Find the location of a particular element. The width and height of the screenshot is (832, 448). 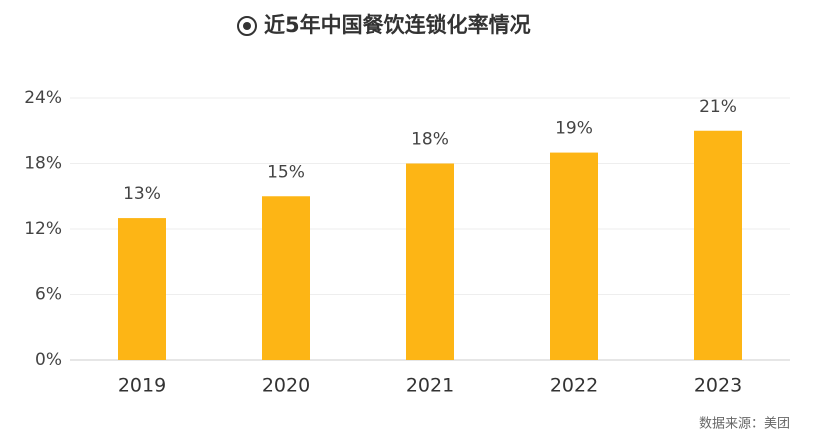

value-label: 18% is located at coordinates (430, 140).